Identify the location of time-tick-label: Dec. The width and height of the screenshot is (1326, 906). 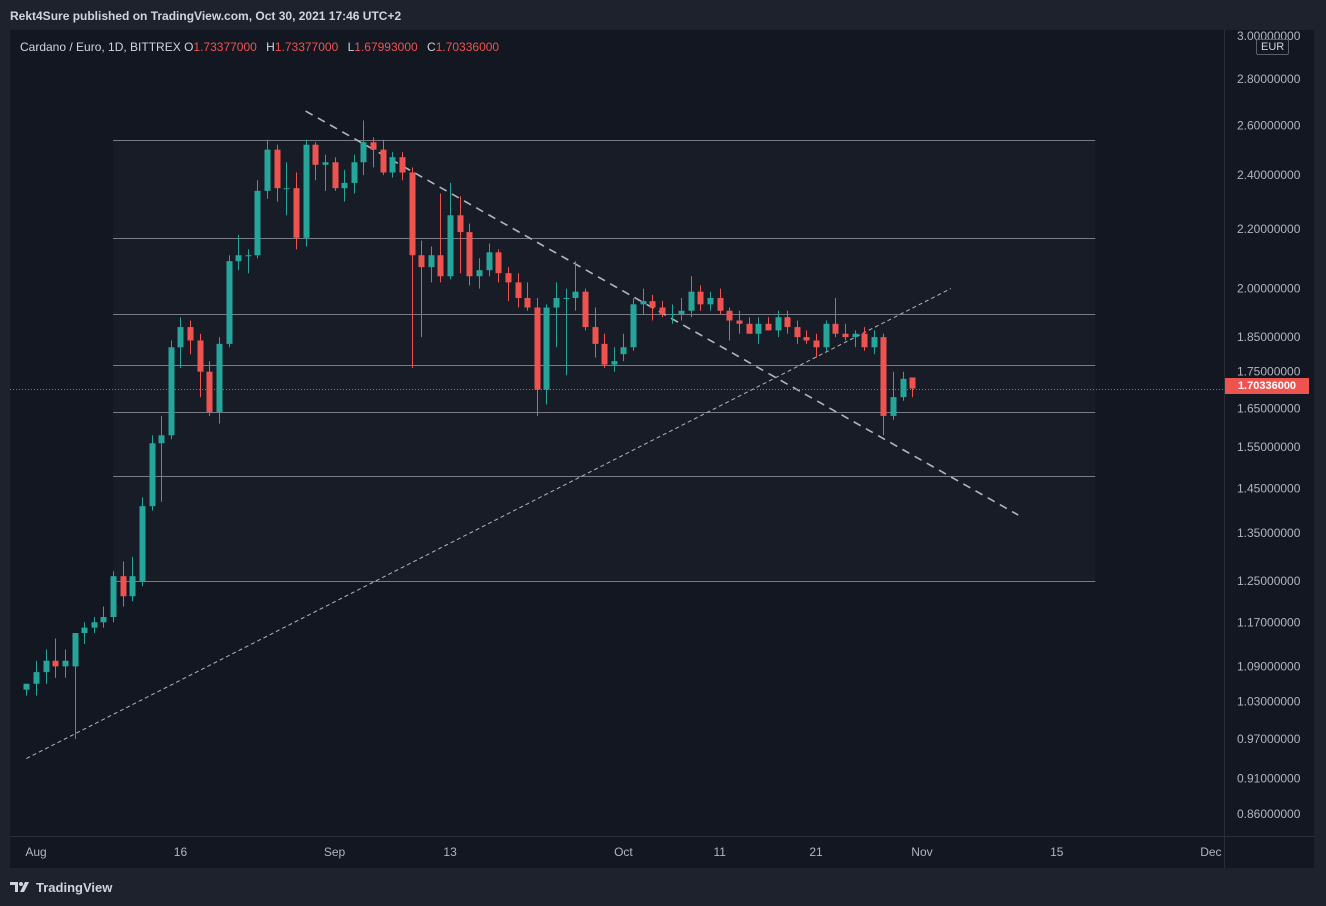
(1210, 852).